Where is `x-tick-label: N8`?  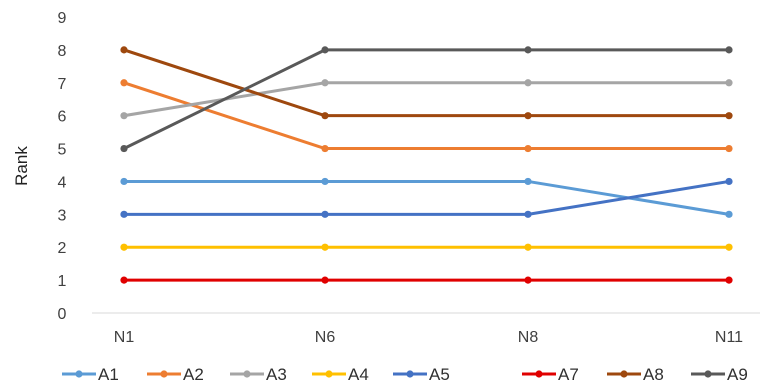 x-tick-label: N8 is located at coordinates (528, 337).